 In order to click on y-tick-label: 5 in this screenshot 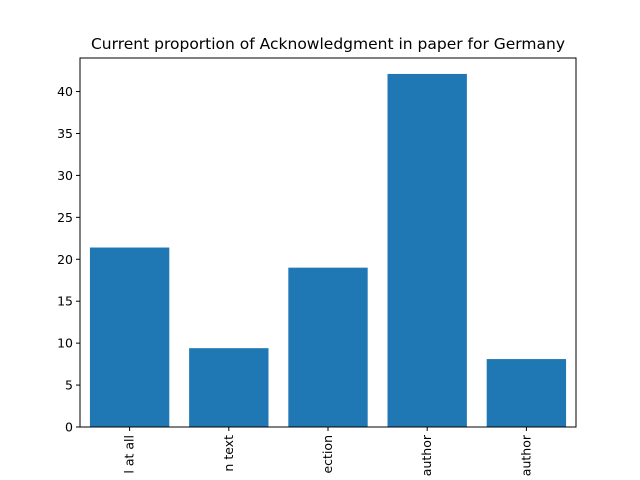, I will do `click(69, 385)`.